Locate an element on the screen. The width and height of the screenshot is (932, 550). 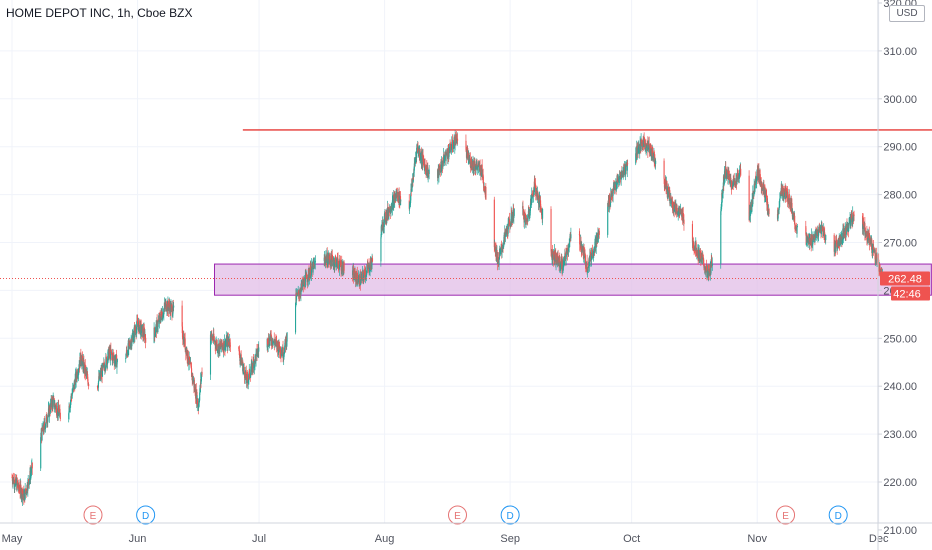
y-tick-label: 220.00 is located at coordinates (900, 483).